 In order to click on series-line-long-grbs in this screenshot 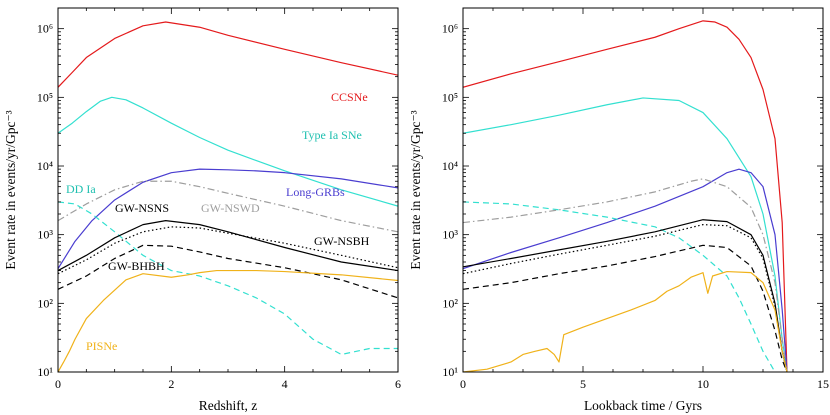, I will do `click(228, 218)`.